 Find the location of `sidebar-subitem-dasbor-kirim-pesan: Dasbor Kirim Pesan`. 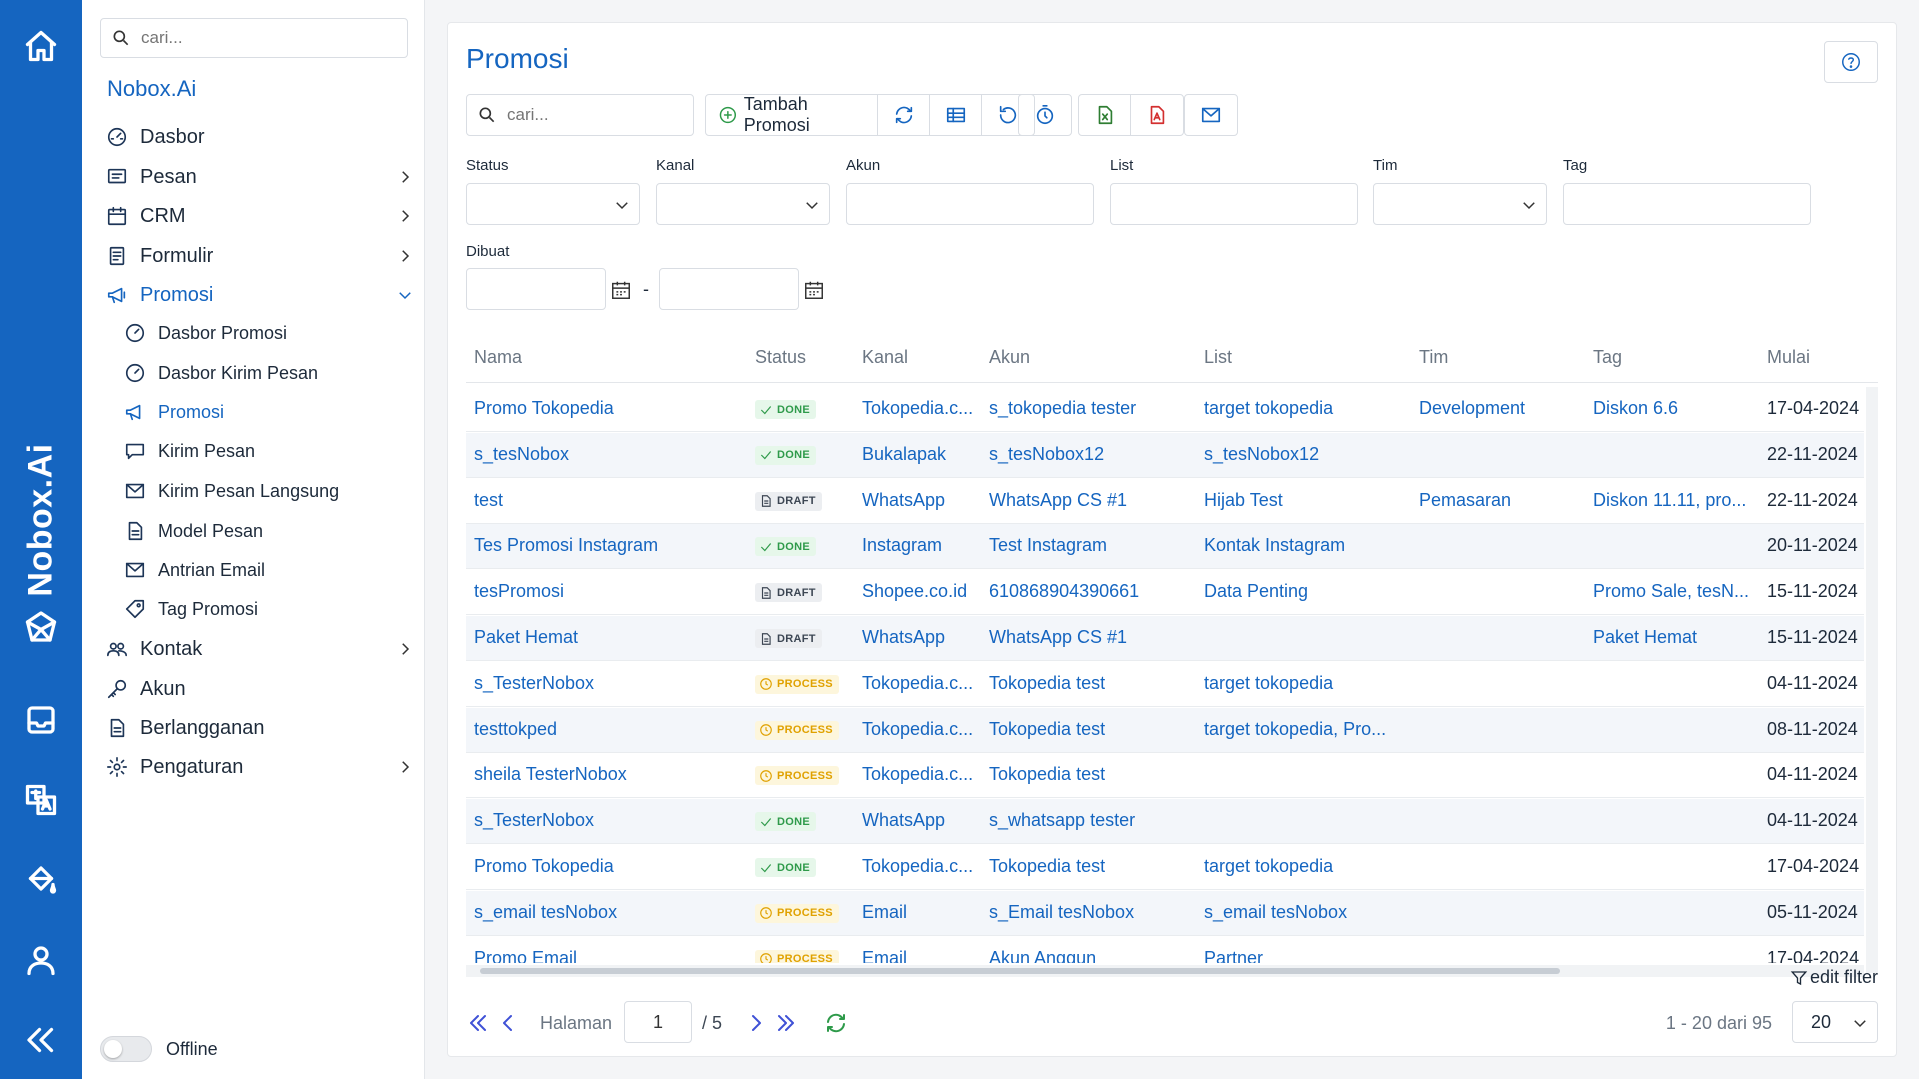

sidebar-subitem-dasbor-kirim-pesan: Dasbor Kirim Pesan is located at coordinates (262, 373).